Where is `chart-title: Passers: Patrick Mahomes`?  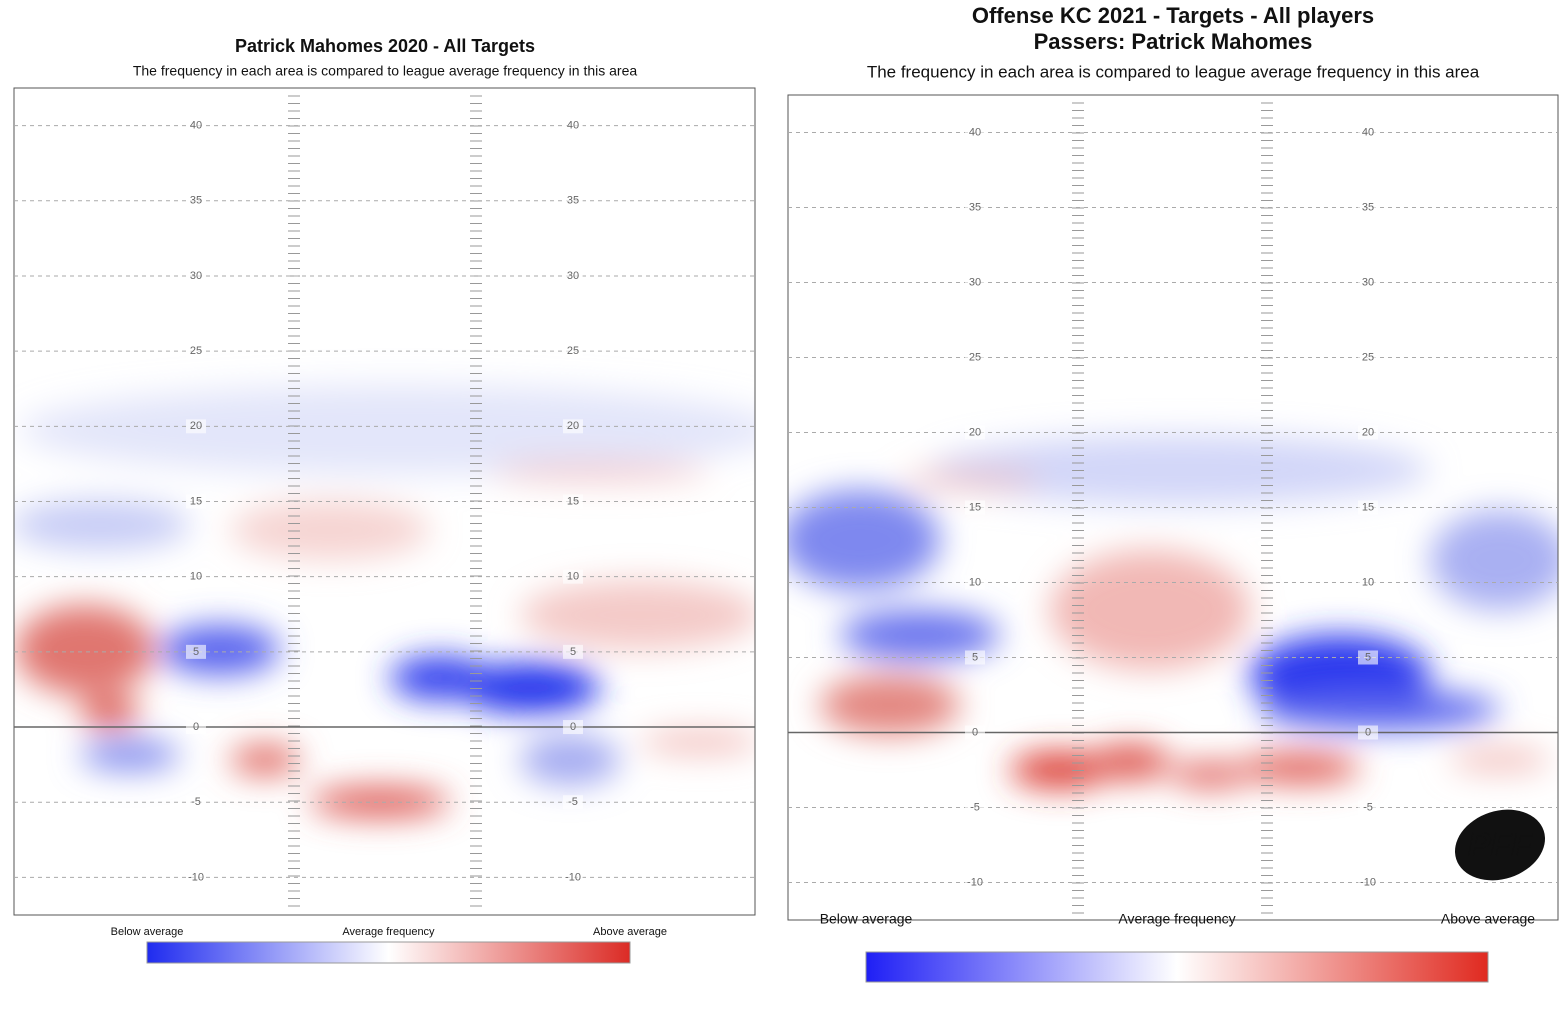
chart-title: Passers: Patrick Mahomes is located at coordinates (1173, 41).